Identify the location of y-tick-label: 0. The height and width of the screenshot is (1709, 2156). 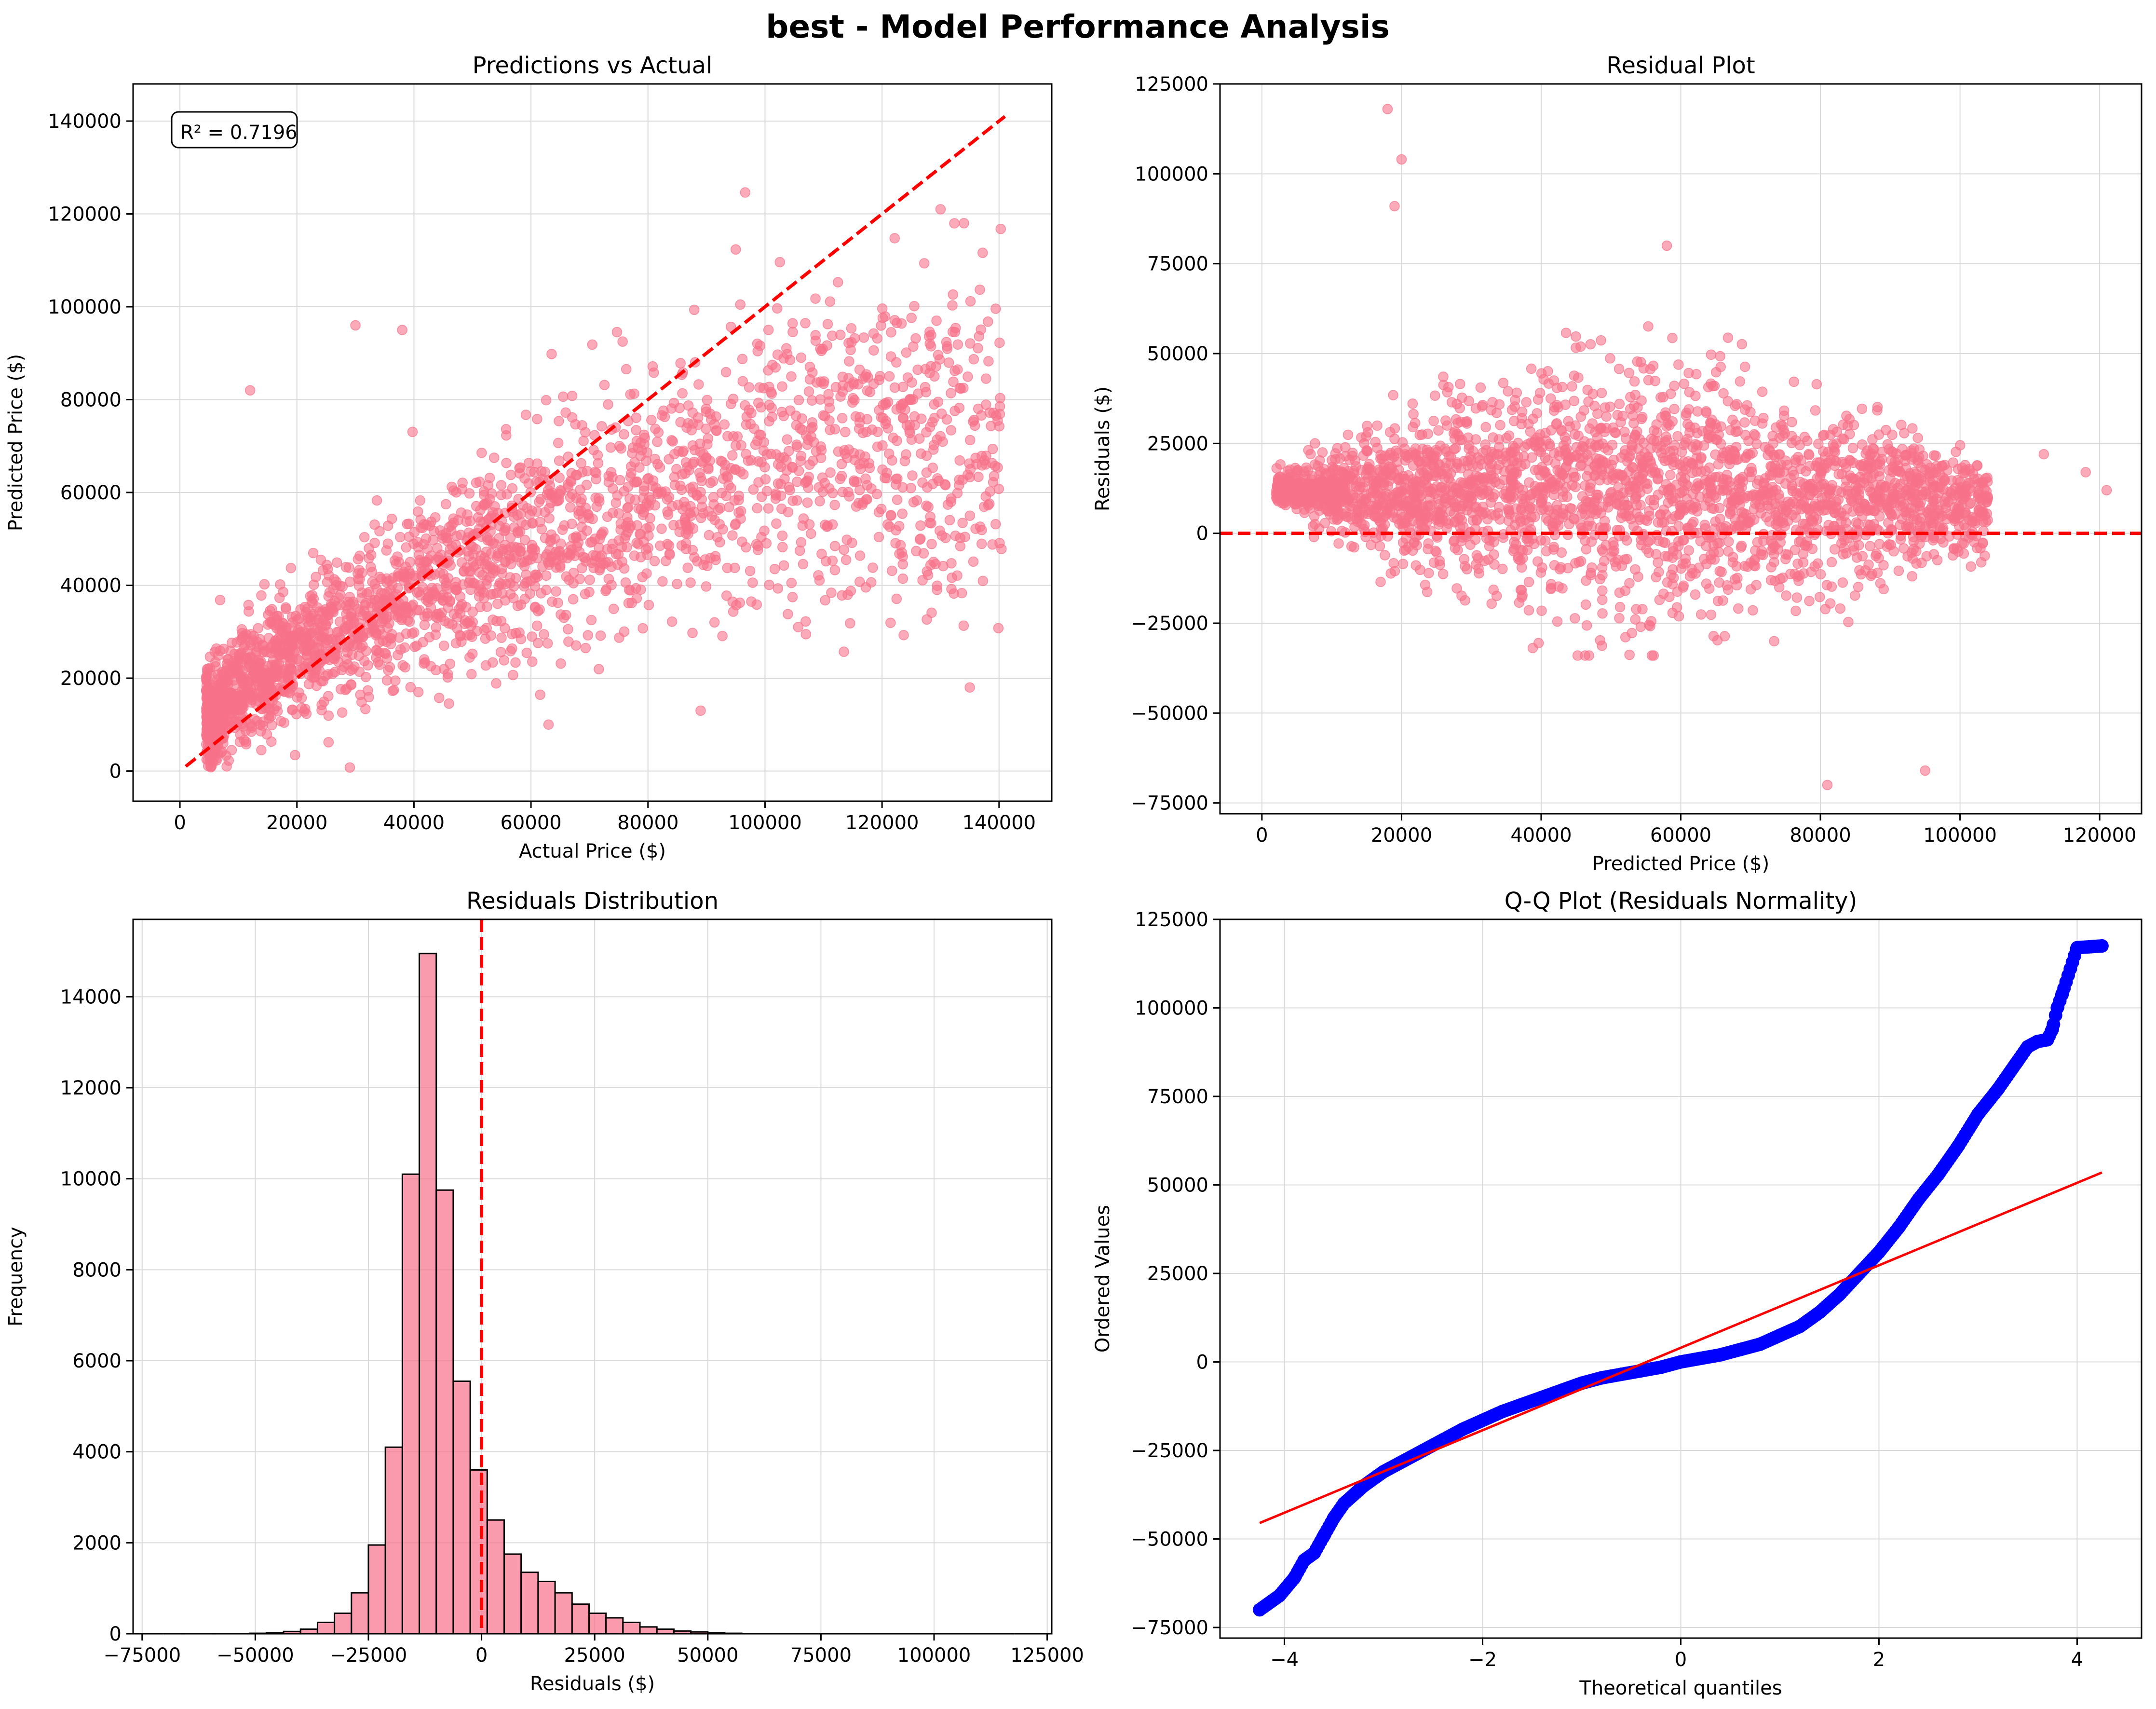
(116, 771).